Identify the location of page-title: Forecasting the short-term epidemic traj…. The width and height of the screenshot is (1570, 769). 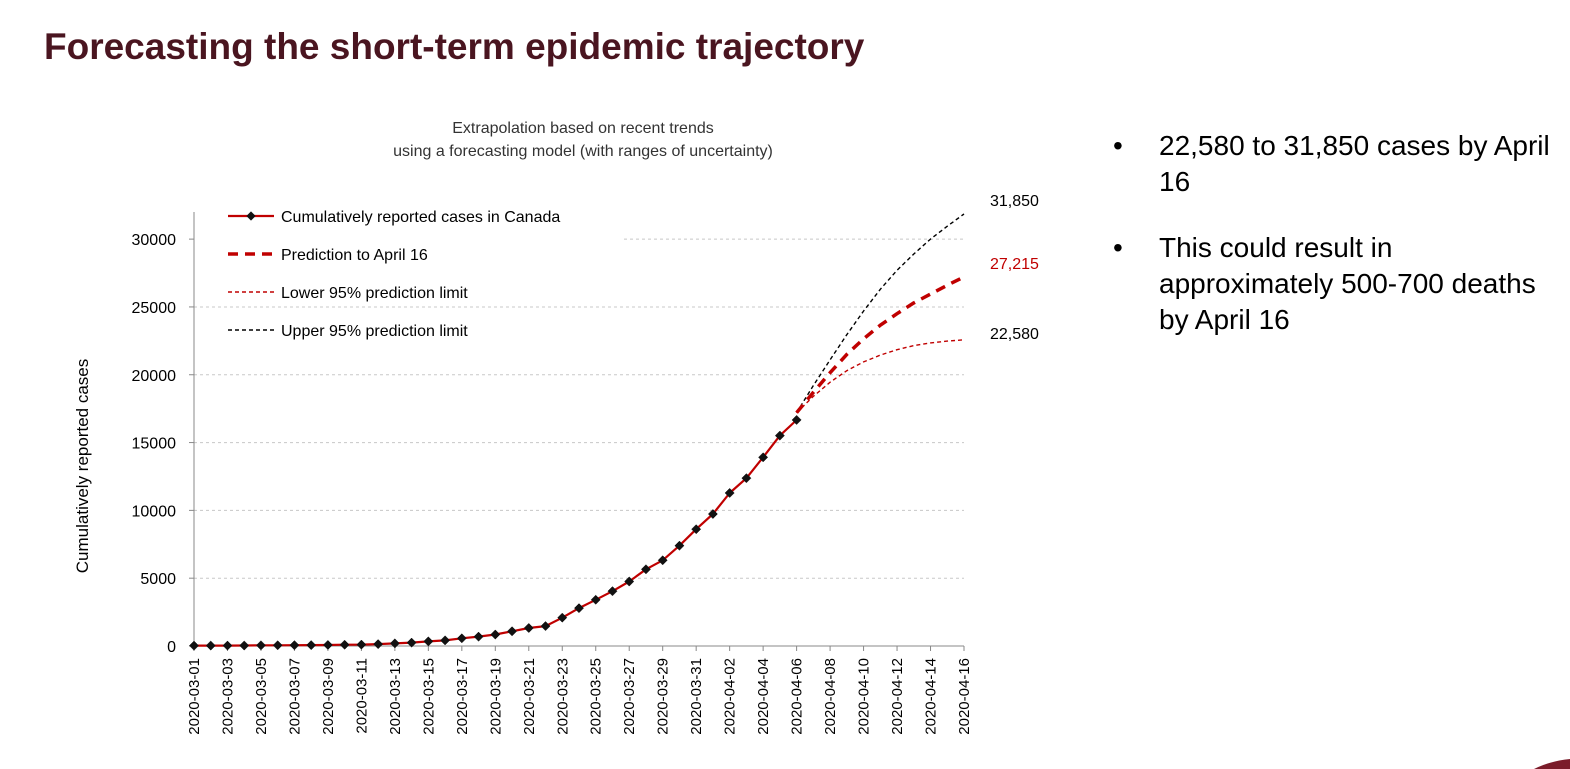
(454, 46).